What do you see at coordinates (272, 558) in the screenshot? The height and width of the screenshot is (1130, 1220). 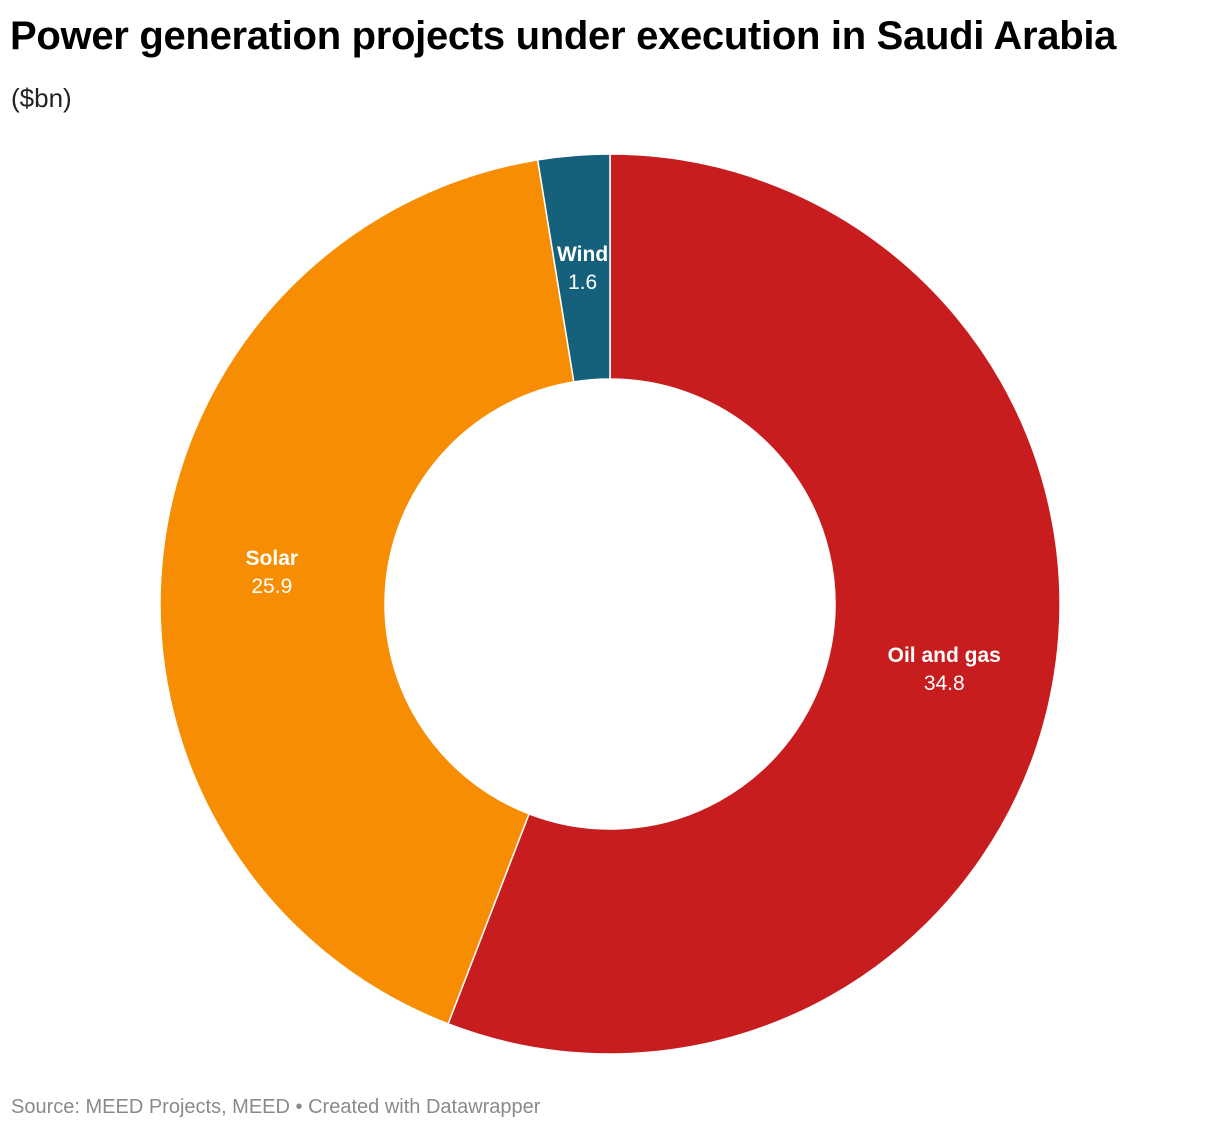 I see `slice-label-solar: Solar` at bounding box center [272, 558].